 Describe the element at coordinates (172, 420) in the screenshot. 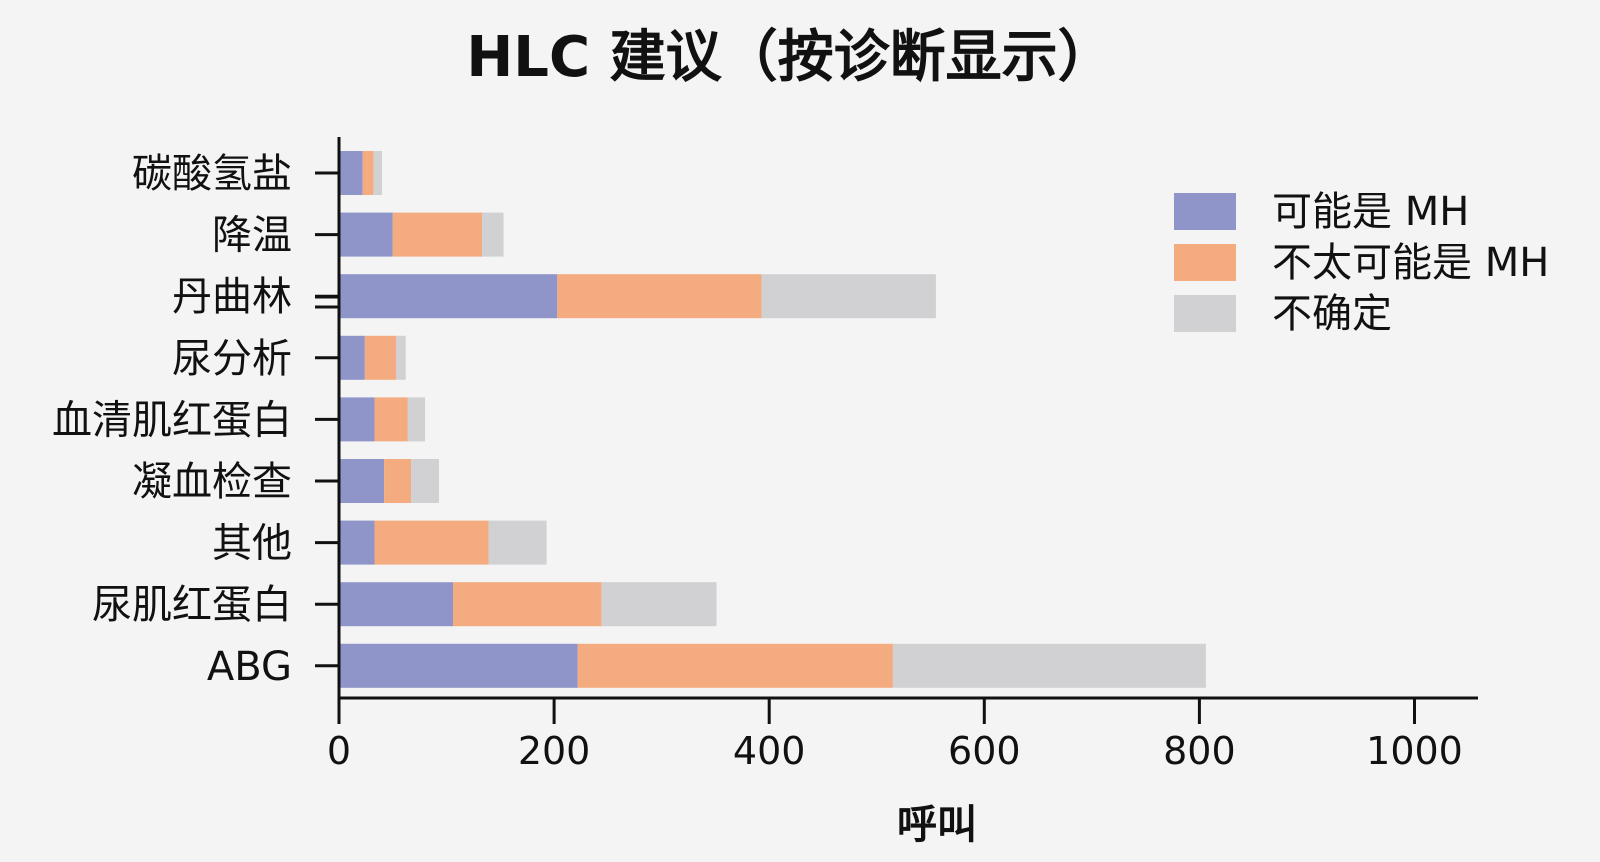

I see `category-label: 血清肌红蛋白` at that location.